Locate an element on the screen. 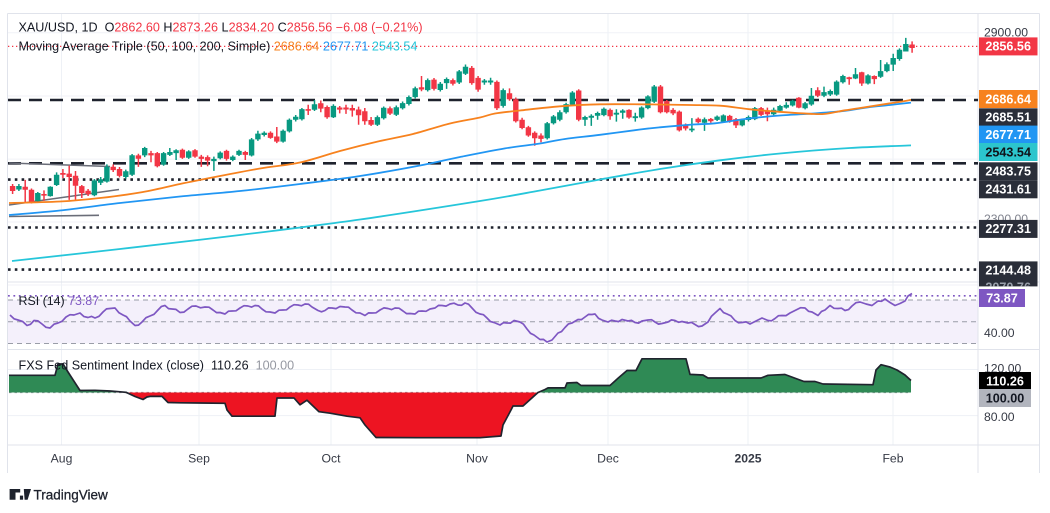 The width and height of the screenshot is (1050, 513). svg-text: 2856.56 is located at coordinates (1008, 47).